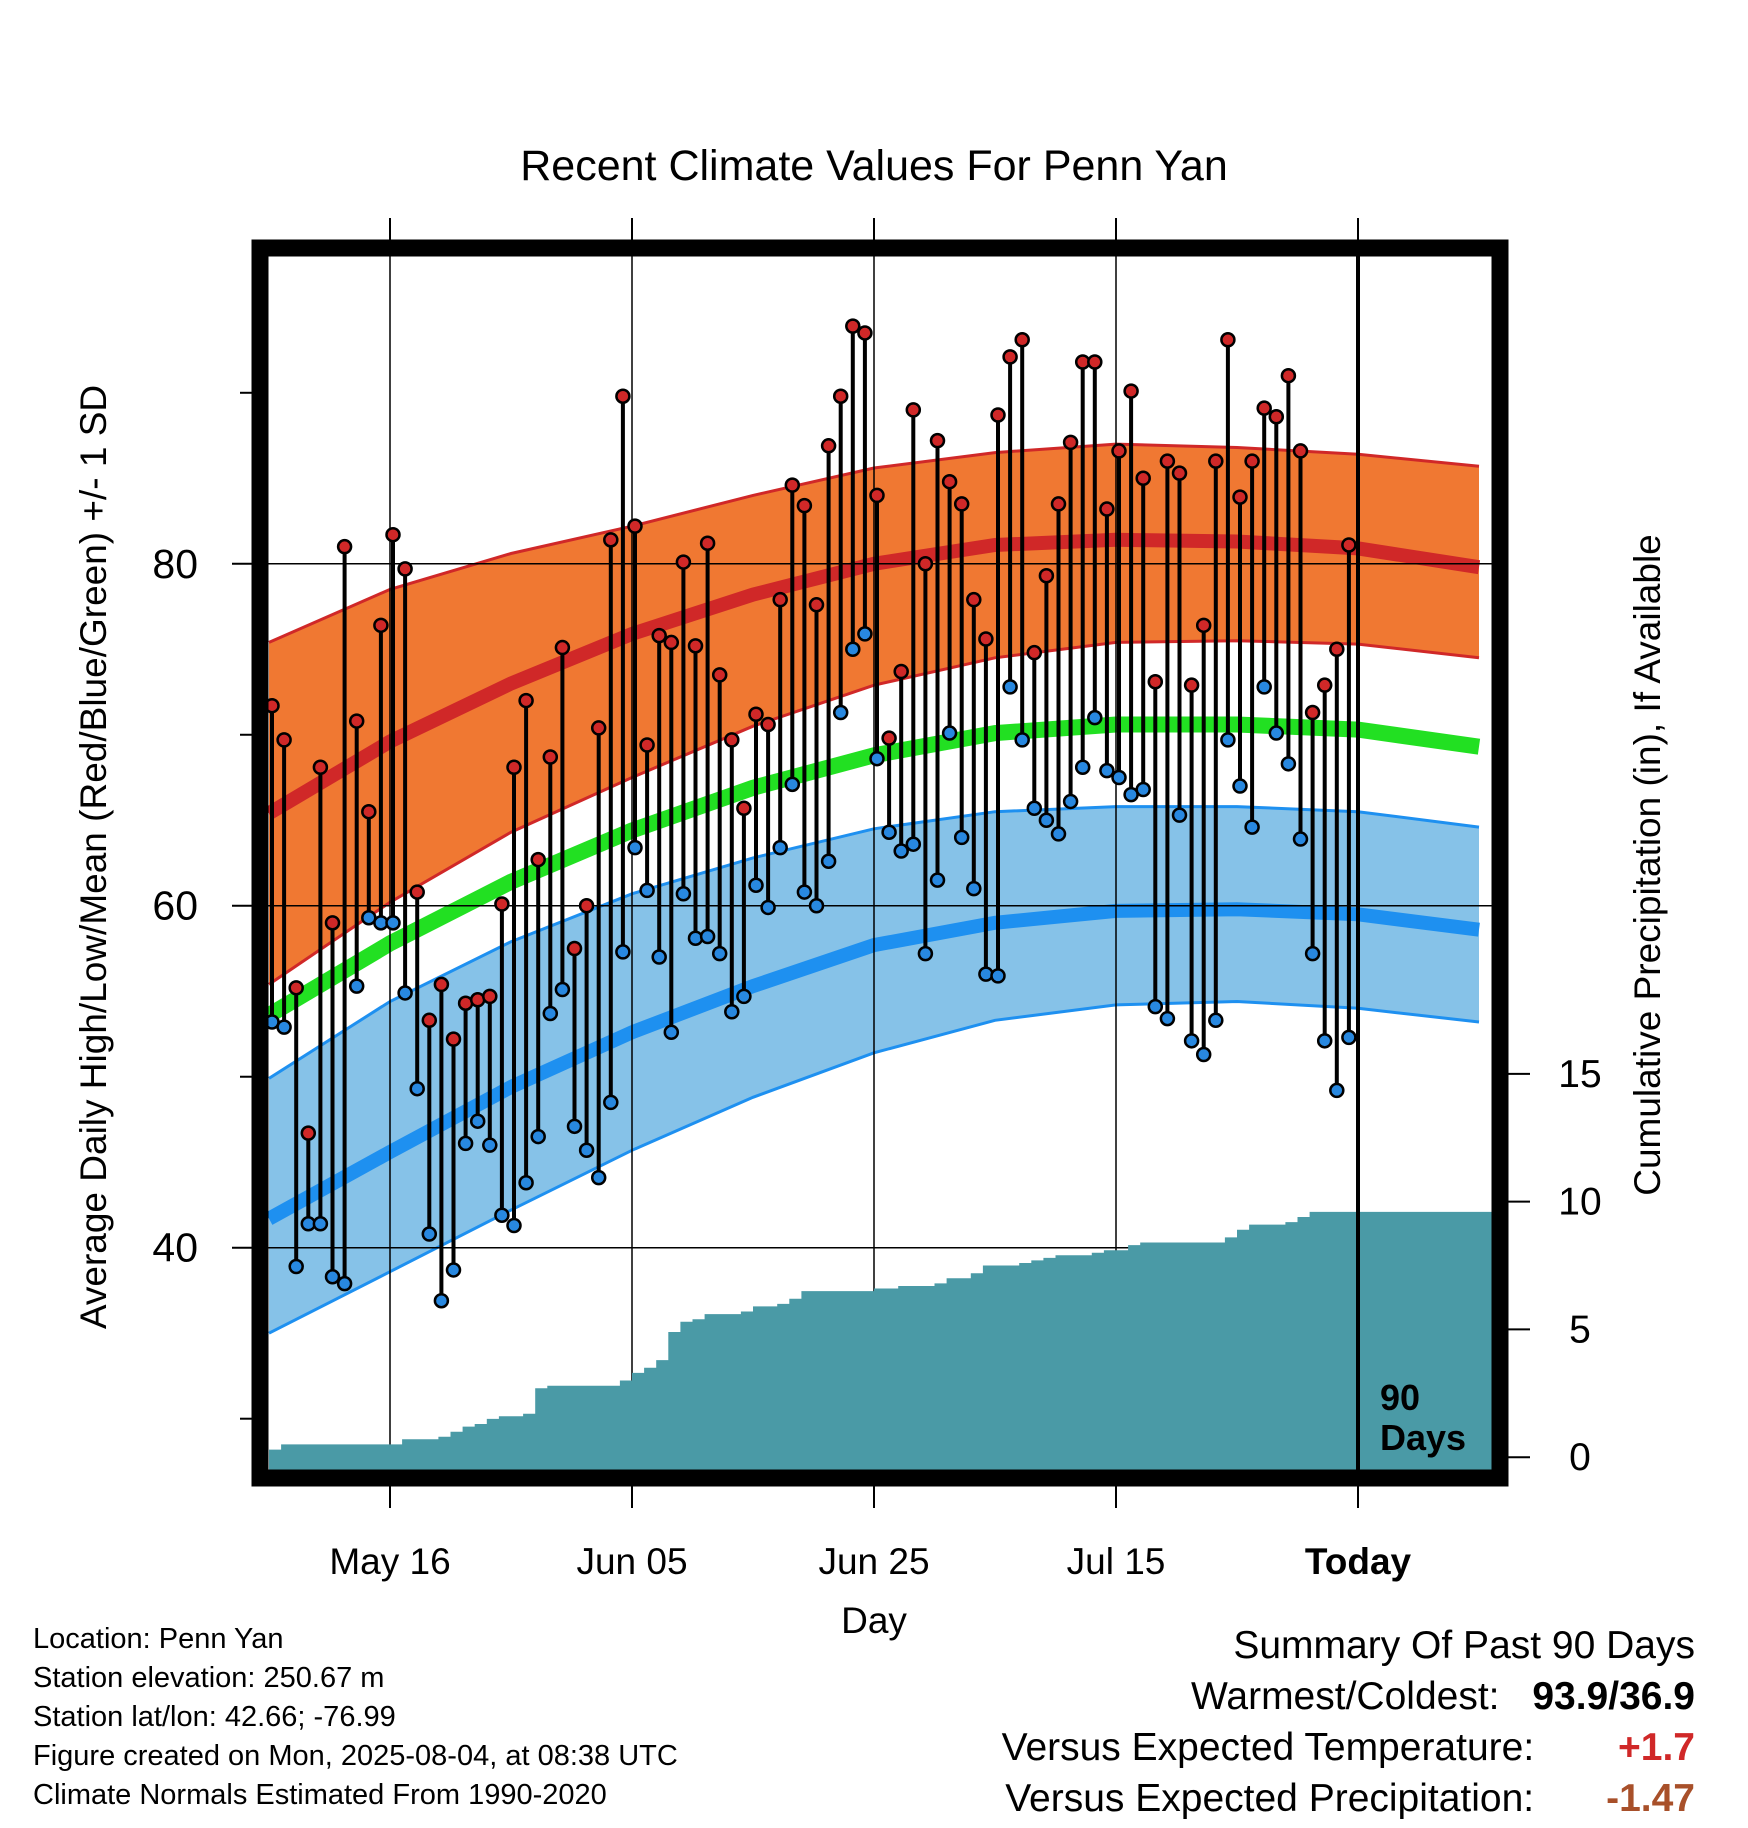 The width and height of the screenshot is (1748, 1828). What do you see at coordinates (1579, 1074) in the screenshot?
I see `y2-tick-label: 15` at bounding box center [1579, 1074].